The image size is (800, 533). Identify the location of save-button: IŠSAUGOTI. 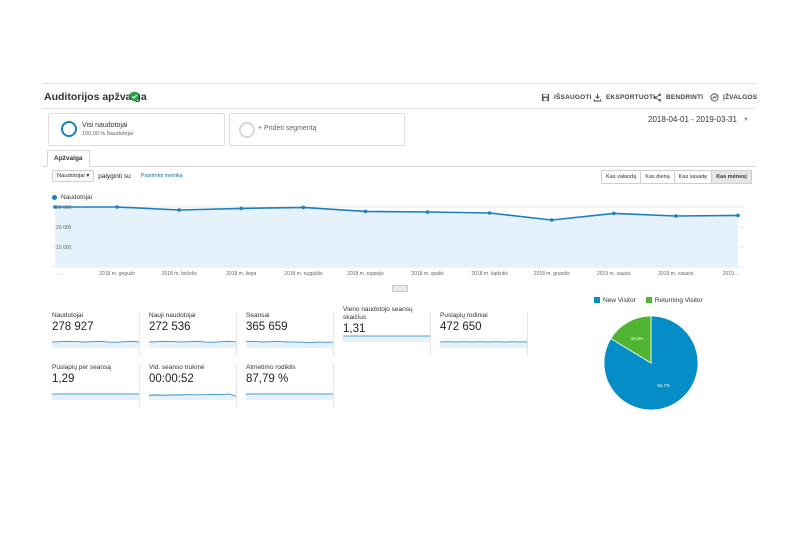
(566, 97).